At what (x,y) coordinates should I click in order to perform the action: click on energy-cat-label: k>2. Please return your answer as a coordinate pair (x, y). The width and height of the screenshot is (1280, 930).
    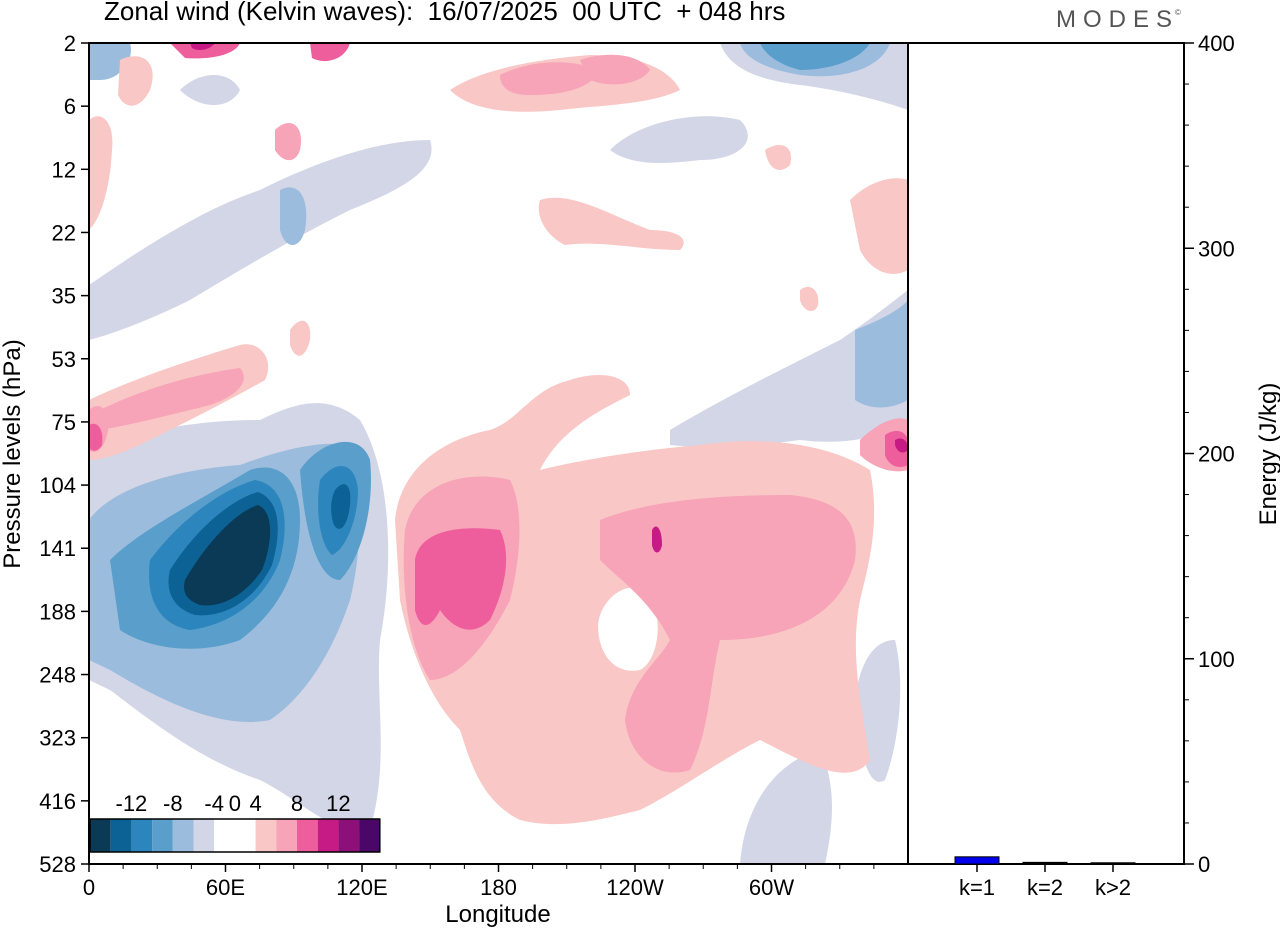
    Looking at the image, I should click on (1113, 887).